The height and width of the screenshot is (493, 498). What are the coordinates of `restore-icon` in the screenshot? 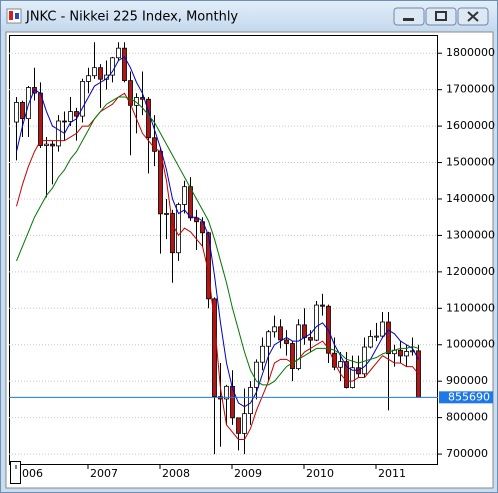 It's located at (441, 16).